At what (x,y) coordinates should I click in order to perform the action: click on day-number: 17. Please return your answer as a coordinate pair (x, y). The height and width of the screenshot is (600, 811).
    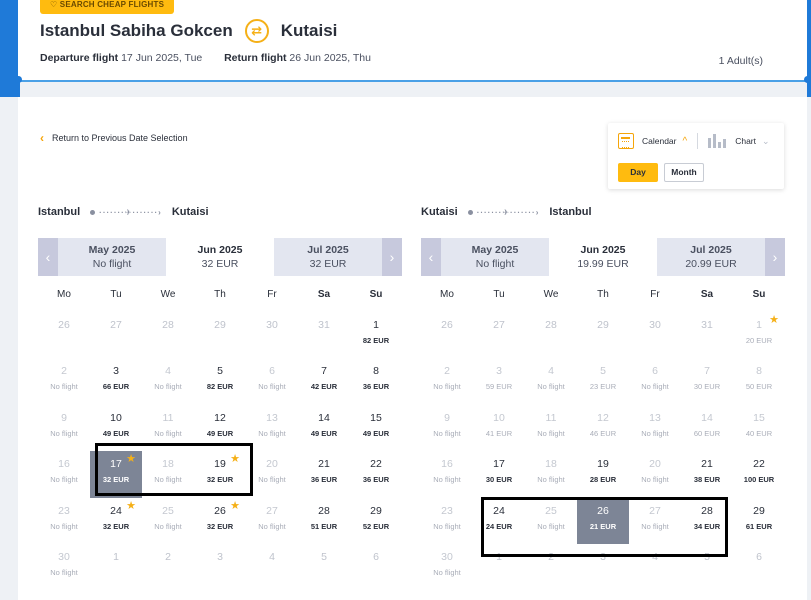
    Looking at the image, I should click on (116, 464).